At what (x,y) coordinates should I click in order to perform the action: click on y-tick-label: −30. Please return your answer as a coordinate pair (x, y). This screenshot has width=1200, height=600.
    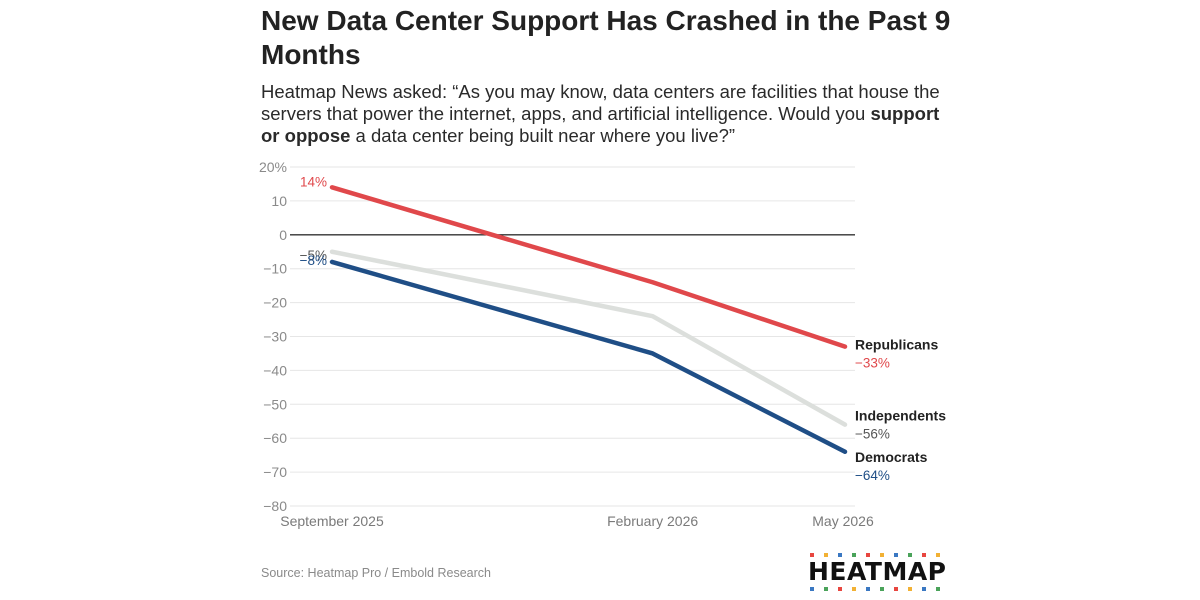
    Looking at the image, I should click on (275, 337).